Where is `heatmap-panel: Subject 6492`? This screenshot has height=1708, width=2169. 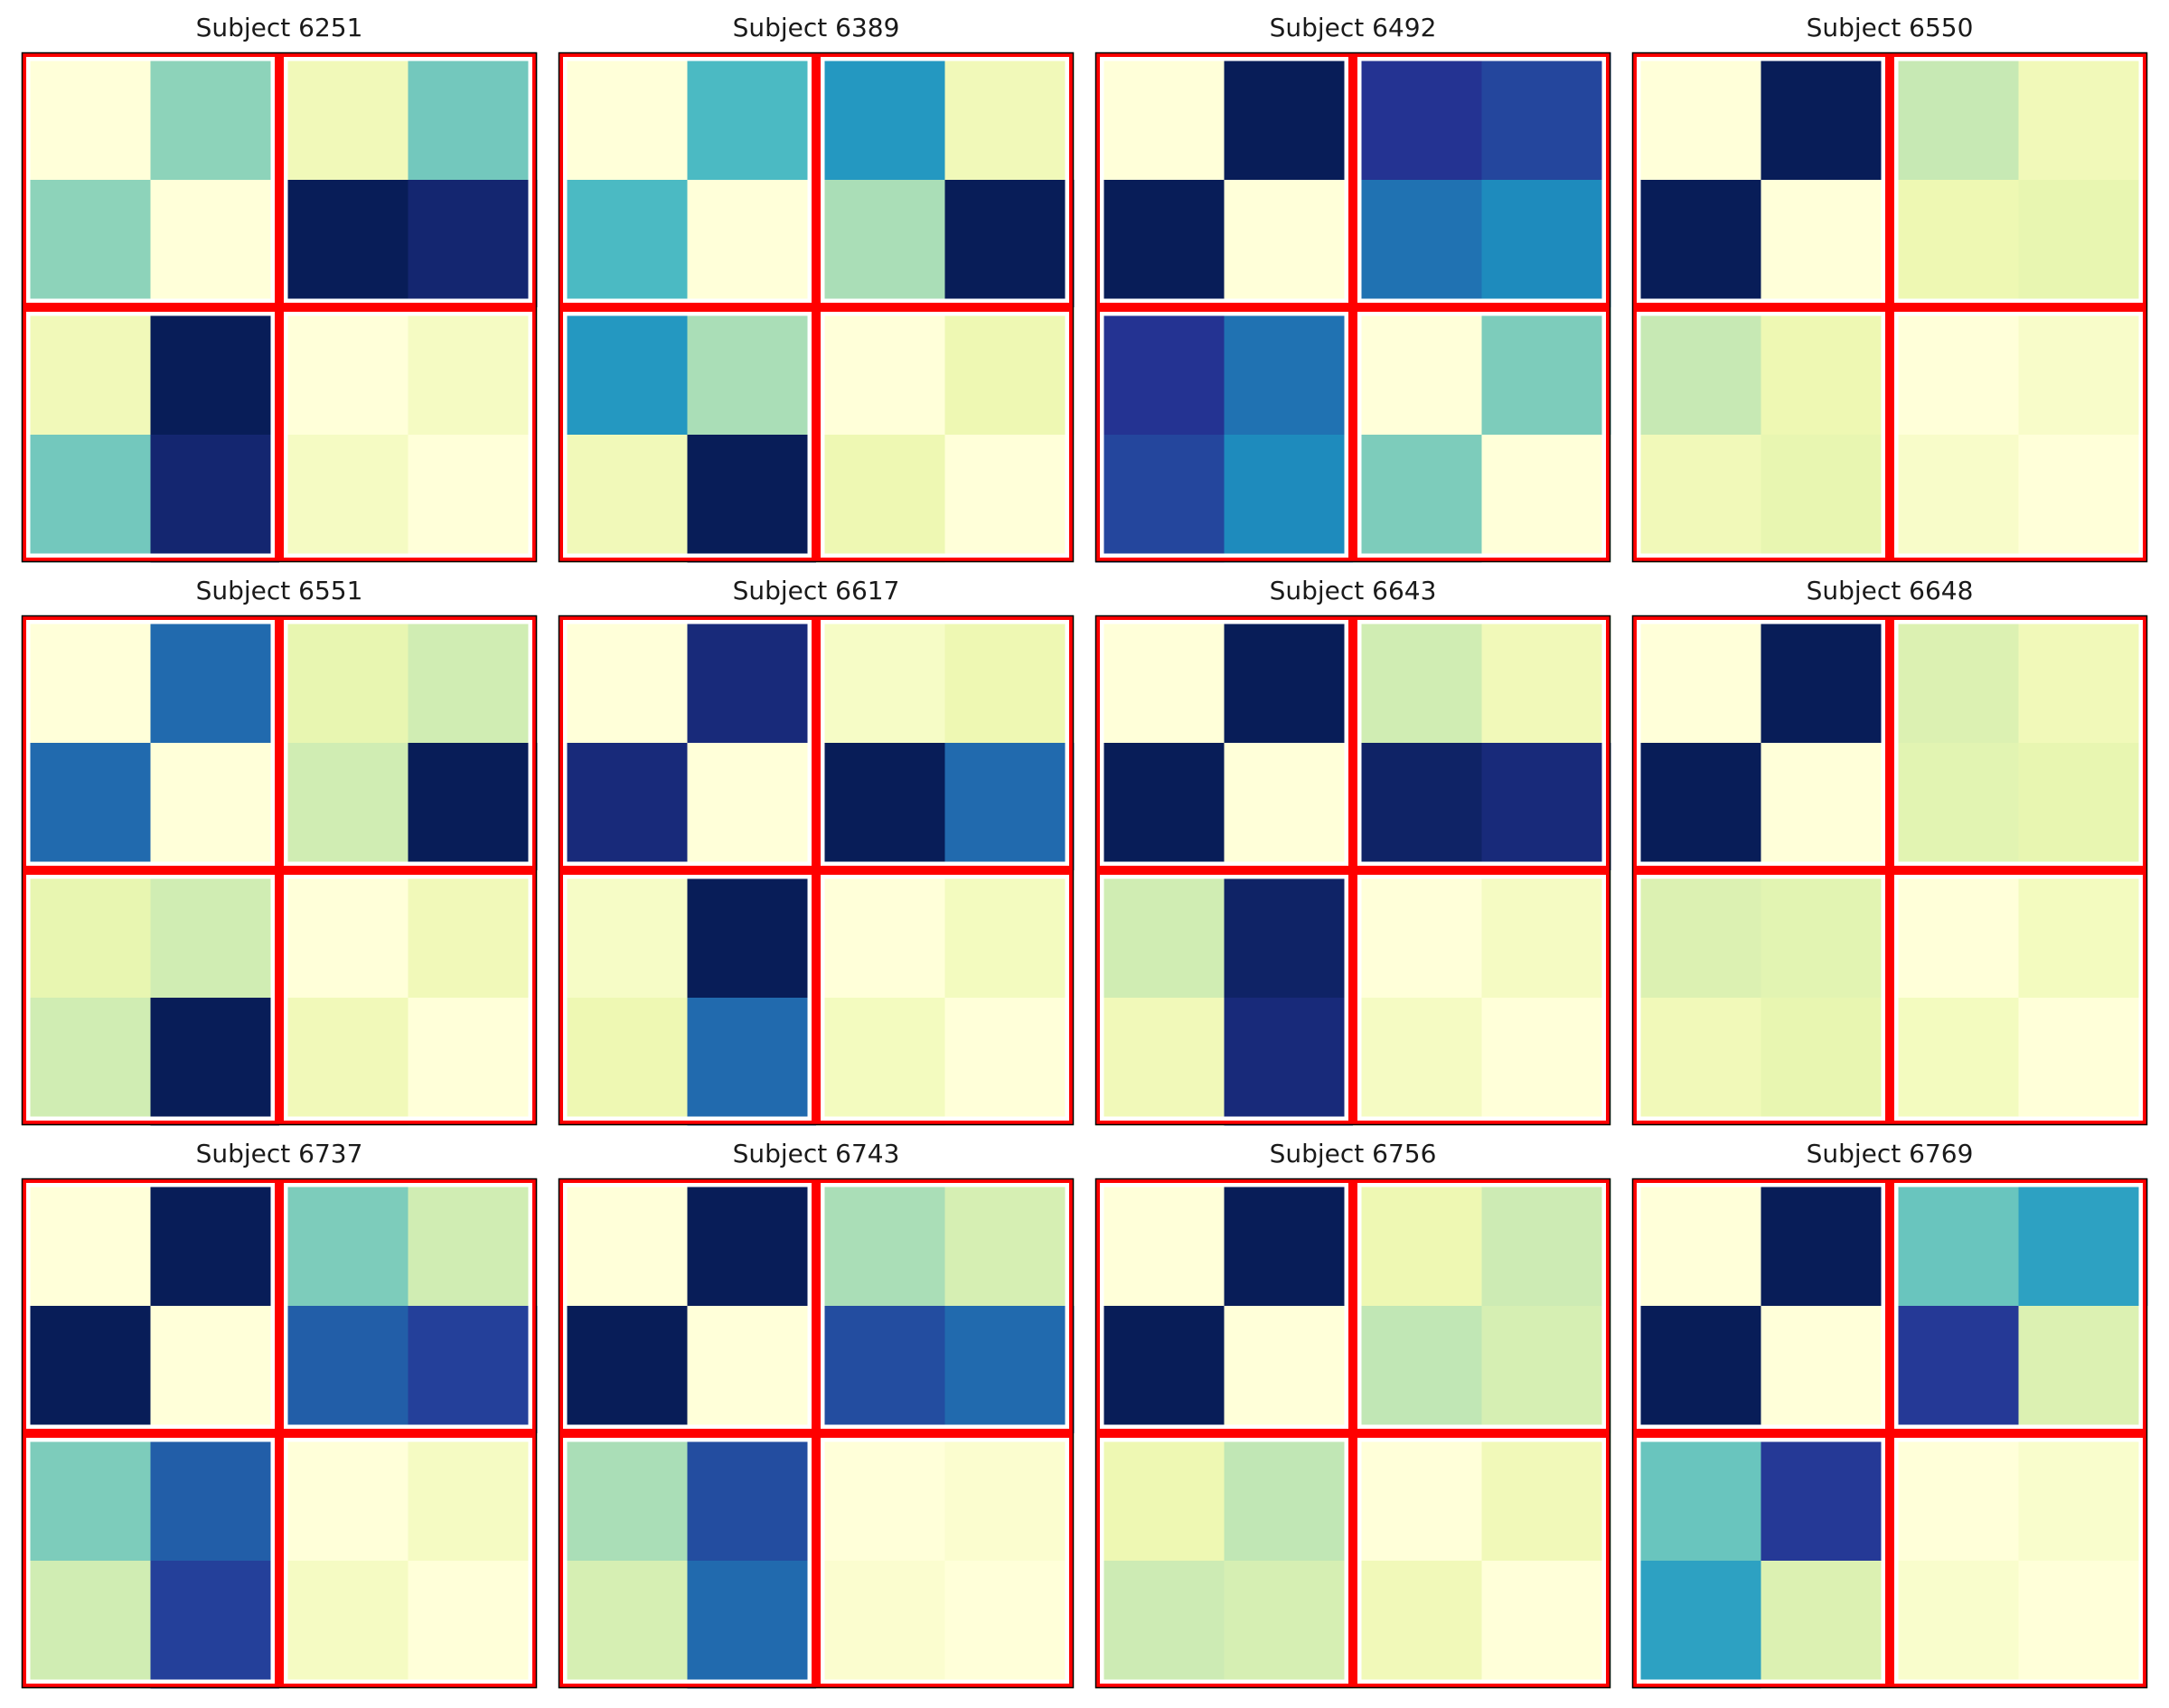 heatmap-panel: Subject 6492 is located at coordinates (1353, 281).